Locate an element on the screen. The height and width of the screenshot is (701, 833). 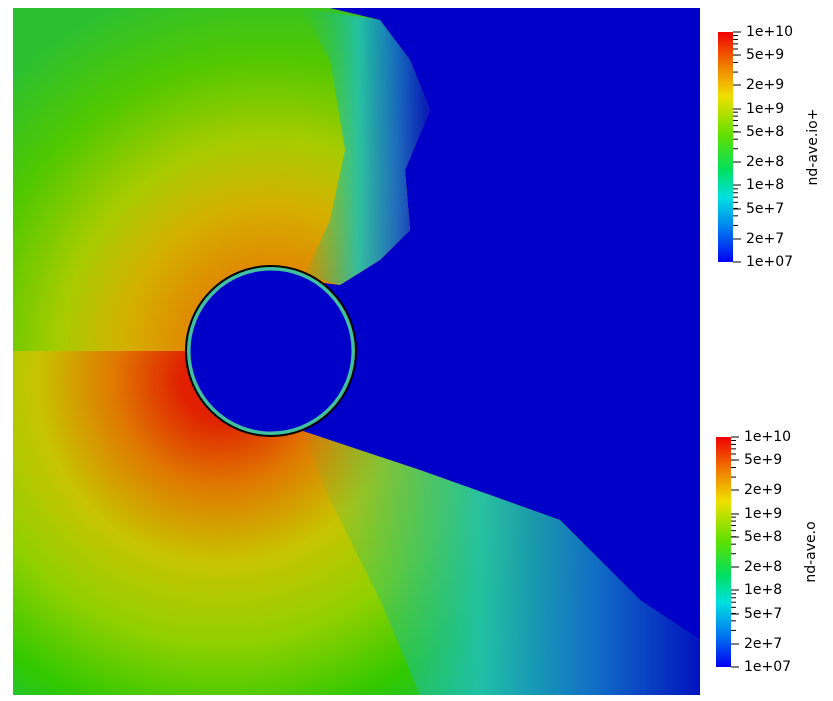
colorbar-title: nd-ave.io+ is located at coordinates (813, 147).